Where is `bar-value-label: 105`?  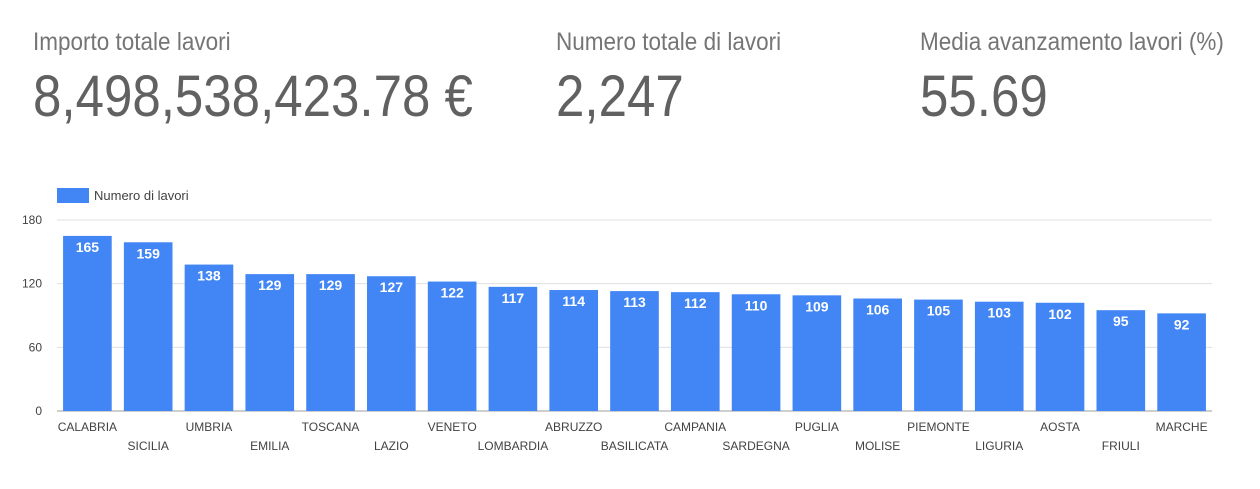
bar-value-label: 105 is located at coordinates (939, 311).